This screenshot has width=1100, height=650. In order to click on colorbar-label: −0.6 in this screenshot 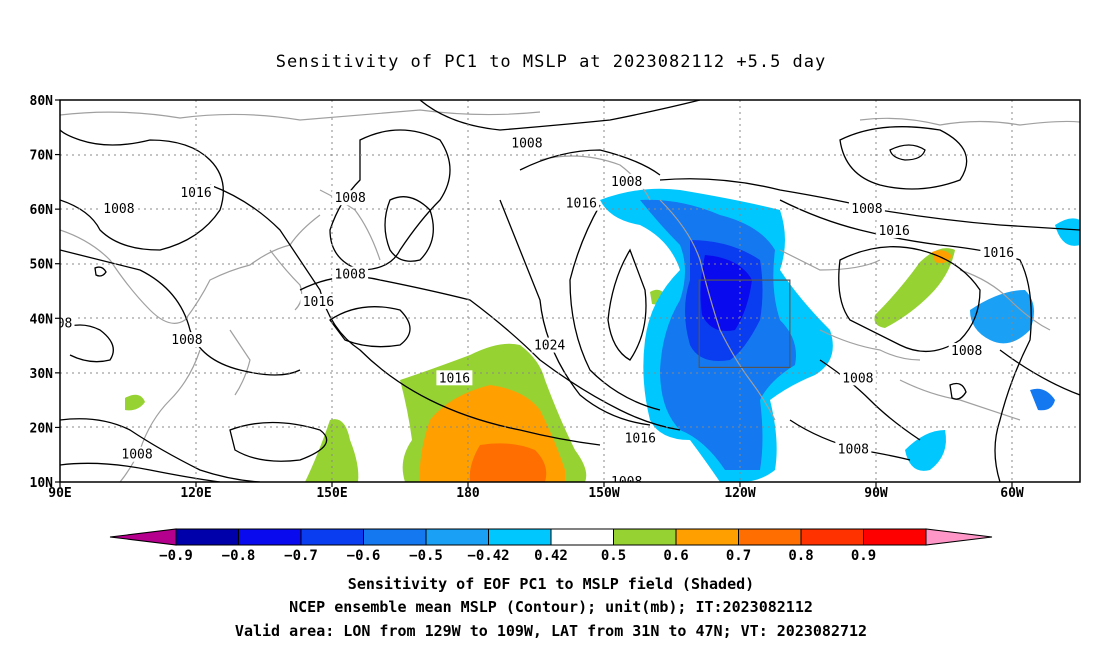, I will do `click(364, 556)`.